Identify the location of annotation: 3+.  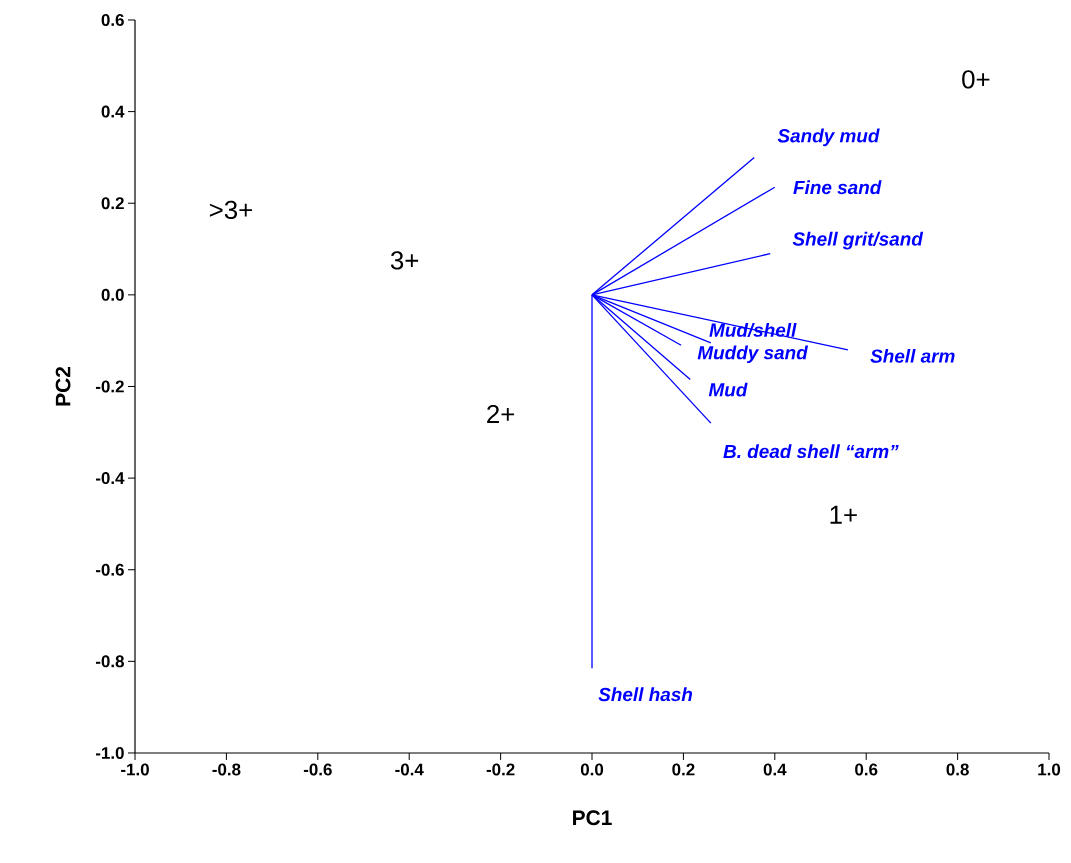
(404, 260).